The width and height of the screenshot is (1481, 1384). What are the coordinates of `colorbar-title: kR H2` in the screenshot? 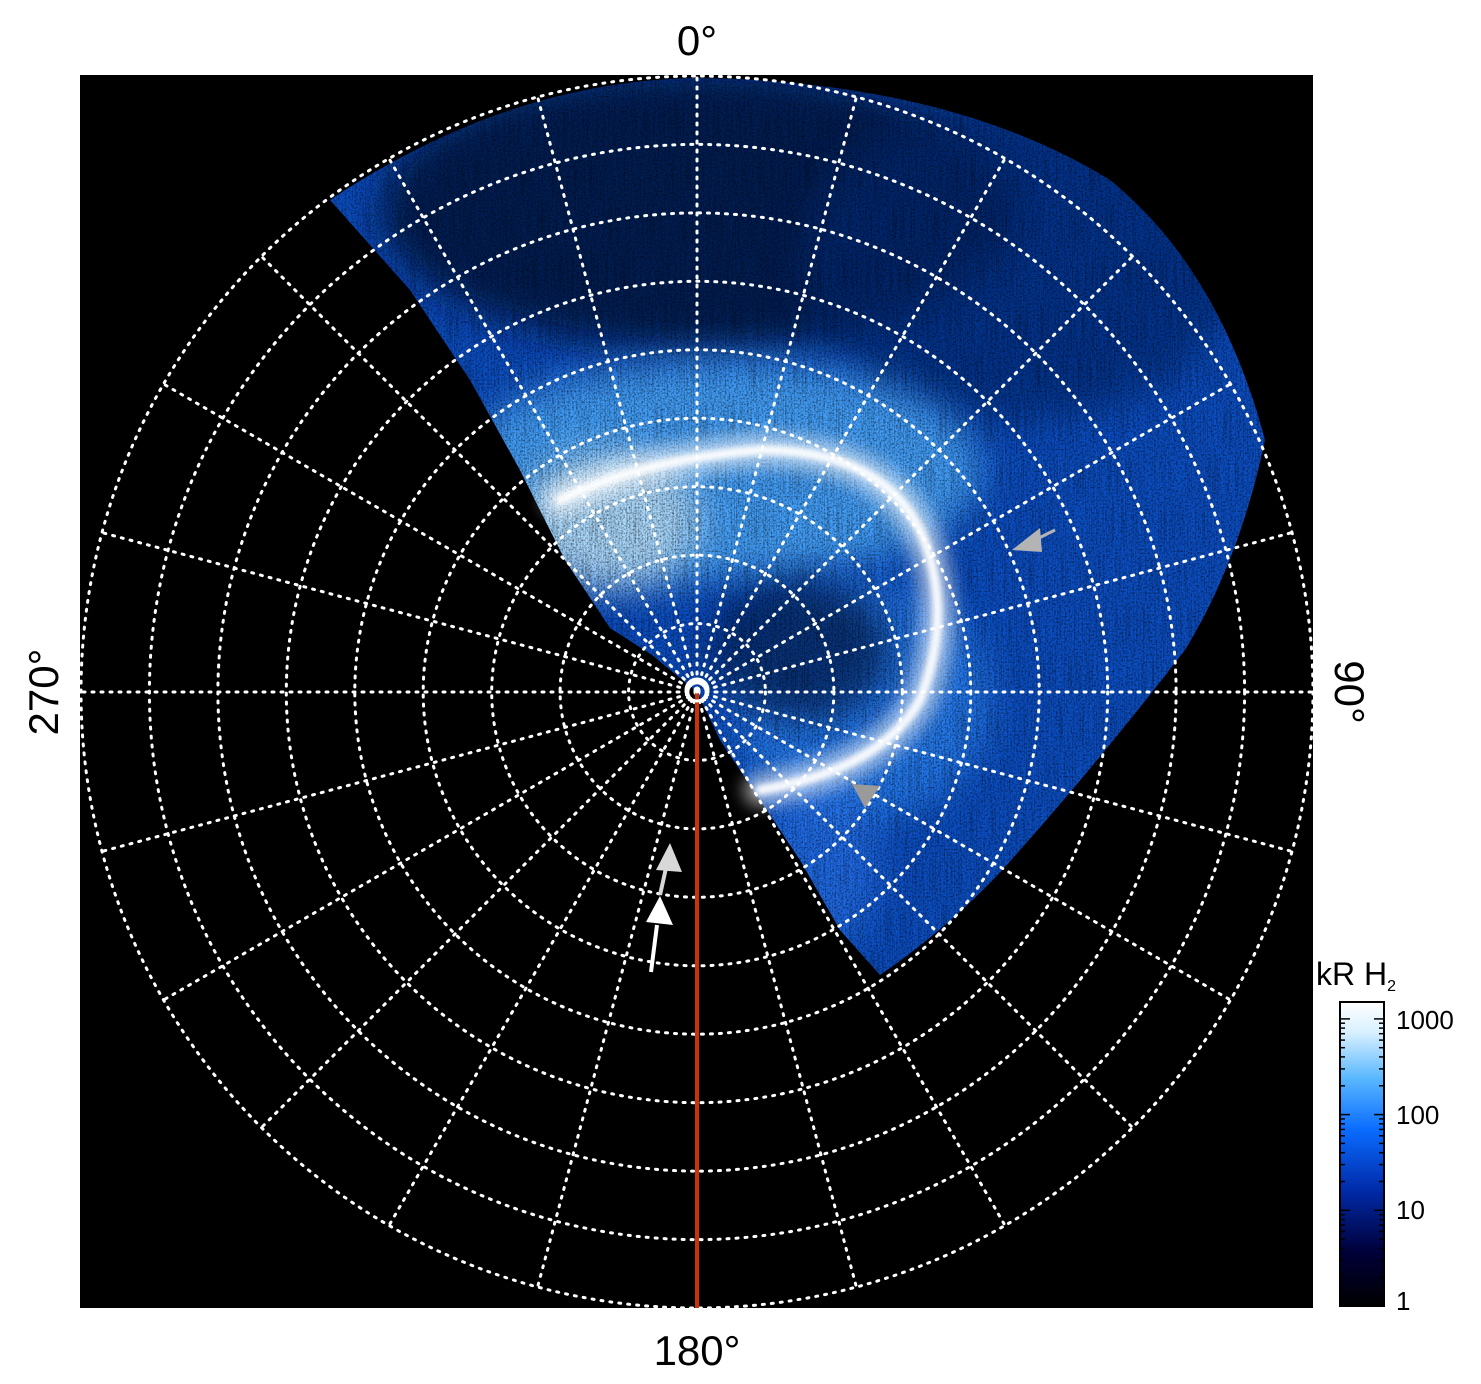 It's located at (1356, 975).